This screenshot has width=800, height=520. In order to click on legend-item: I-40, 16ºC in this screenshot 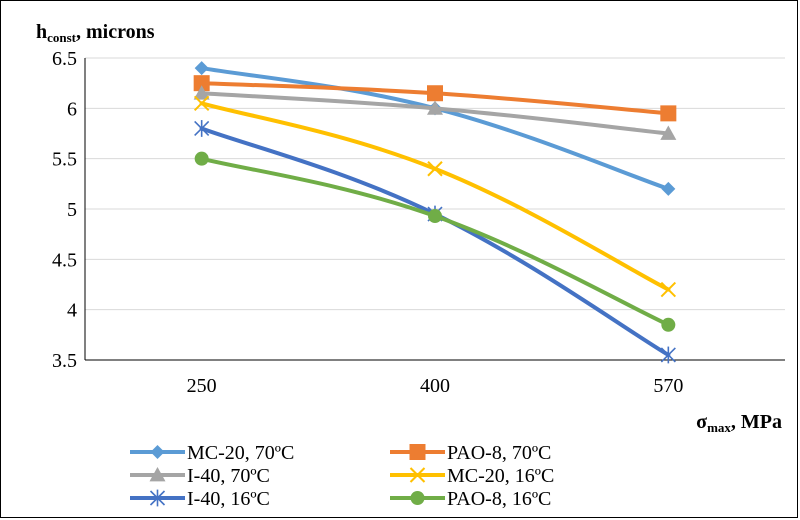, I will do `click(200, 499)`.